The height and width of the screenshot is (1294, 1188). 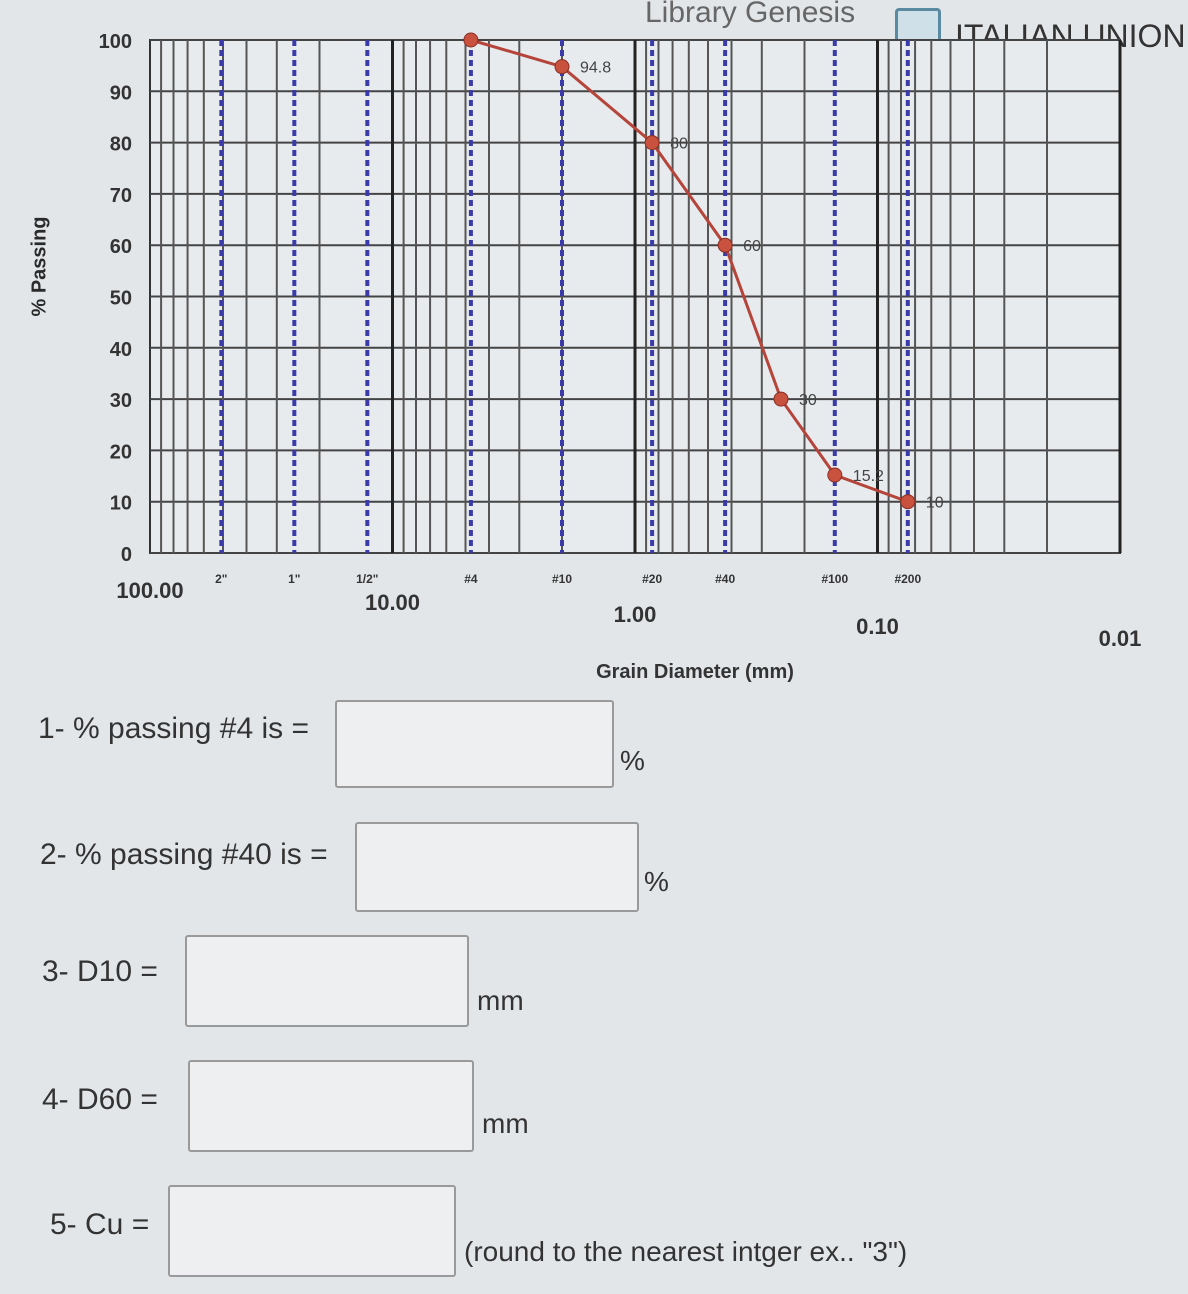 What do you see at coordinates (331, 1106) in the screenshot?
I see `question-4-input` at bounding box center [331, 1106].